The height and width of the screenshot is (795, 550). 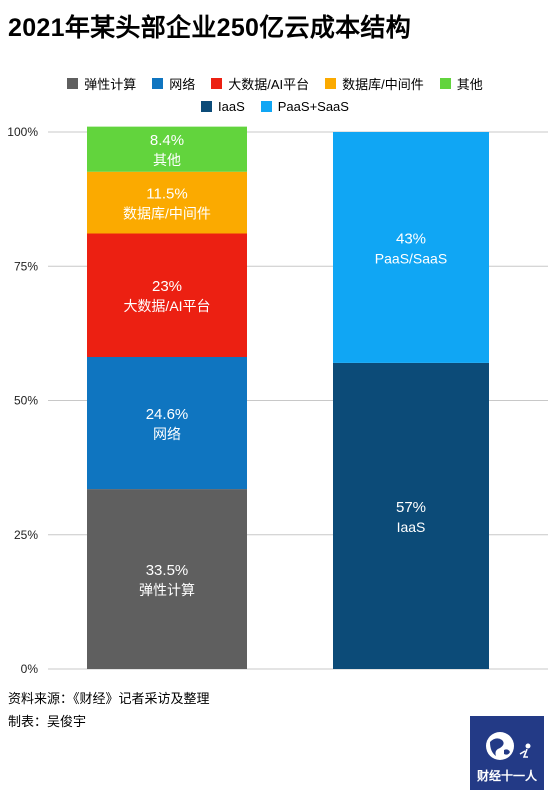 I want to click on legend-item: 弹性计算, so click(x=101, y=83).